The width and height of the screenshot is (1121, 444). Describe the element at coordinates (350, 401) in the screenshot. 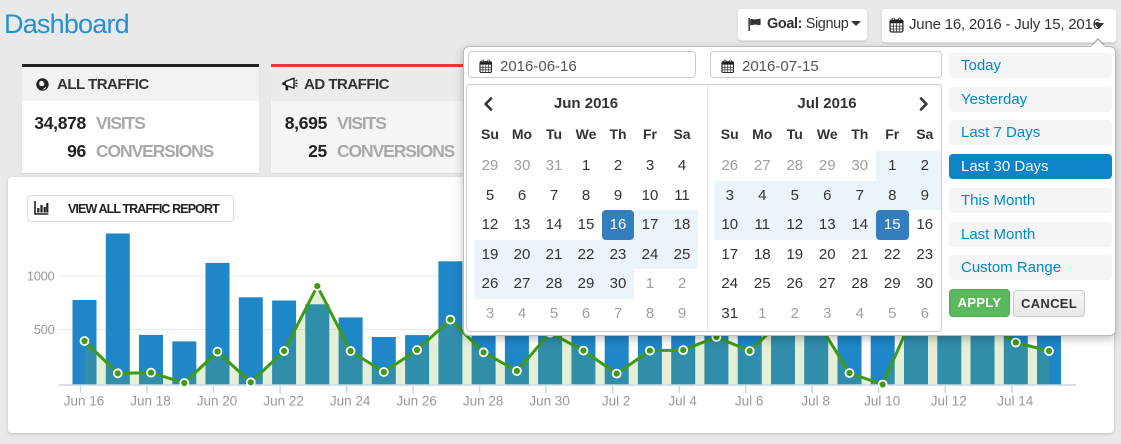

I see `svg-text: Jun 24` at that location.